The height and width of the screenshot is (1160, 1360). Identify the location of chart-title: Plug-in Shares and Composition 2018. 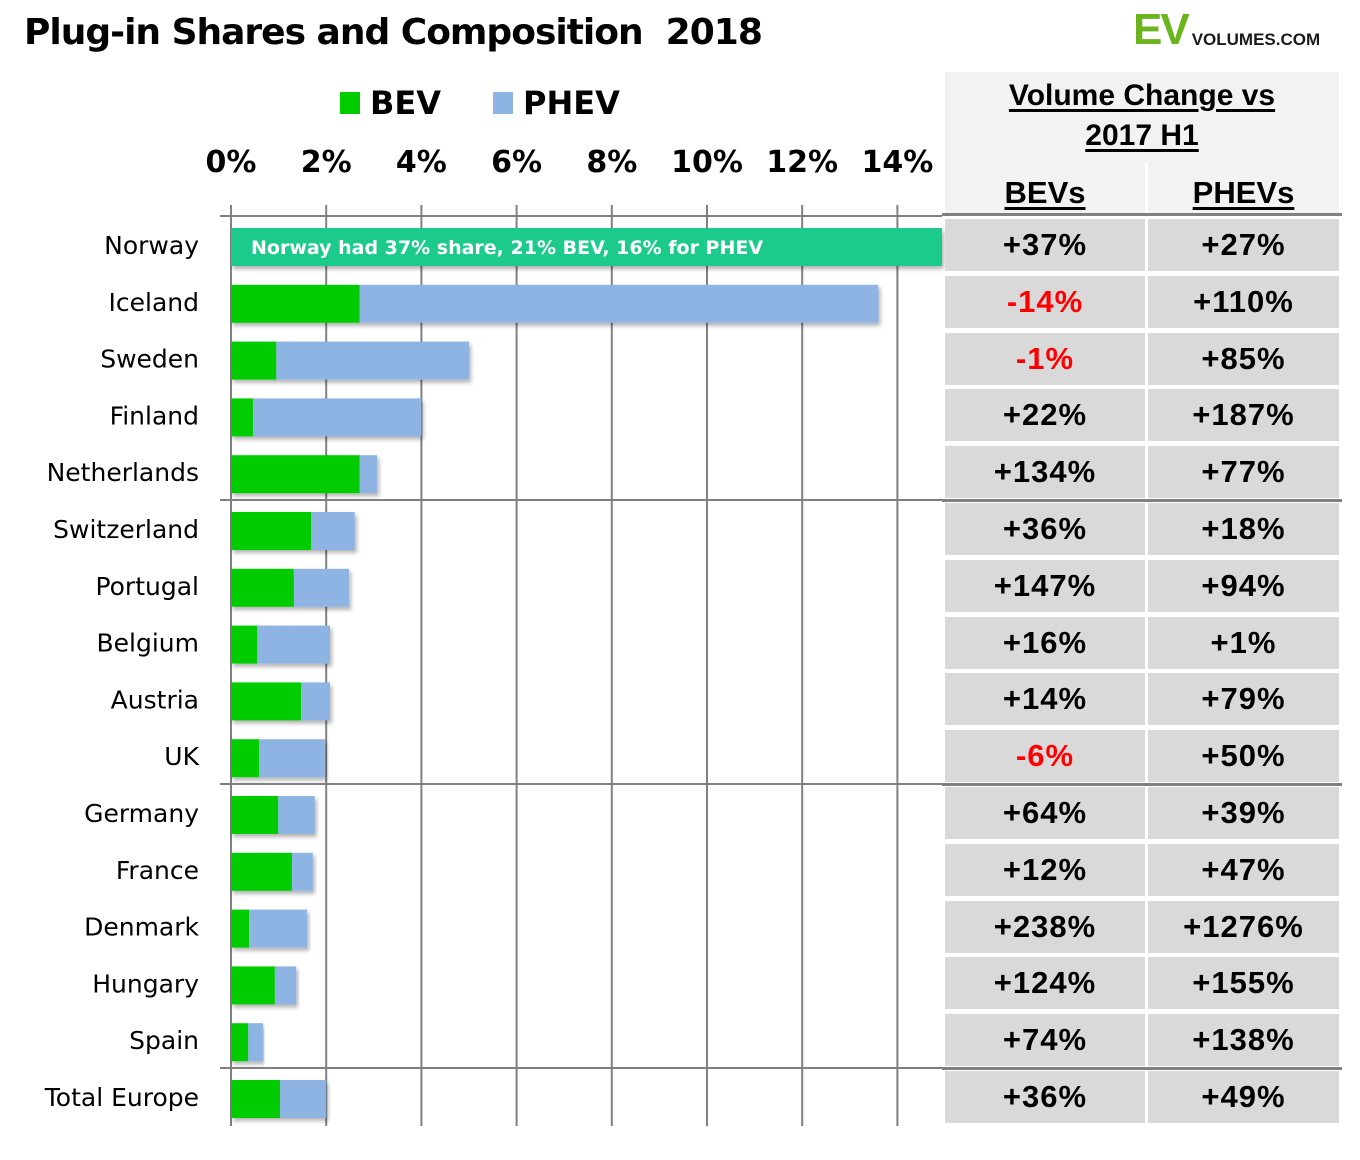
(393, 32).